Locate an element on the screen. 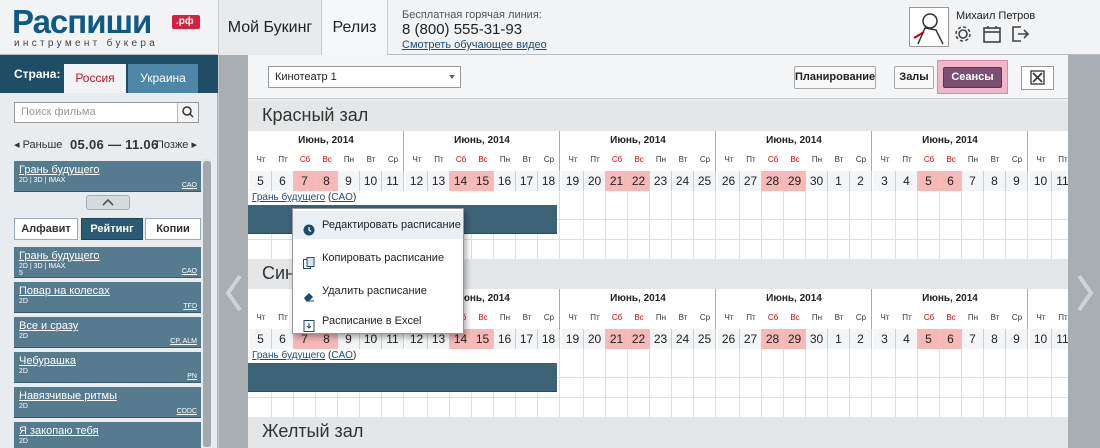 The width and height of the screenshot is (1100, 448). planning-button: Планирование is located at coordinates (835, 77).